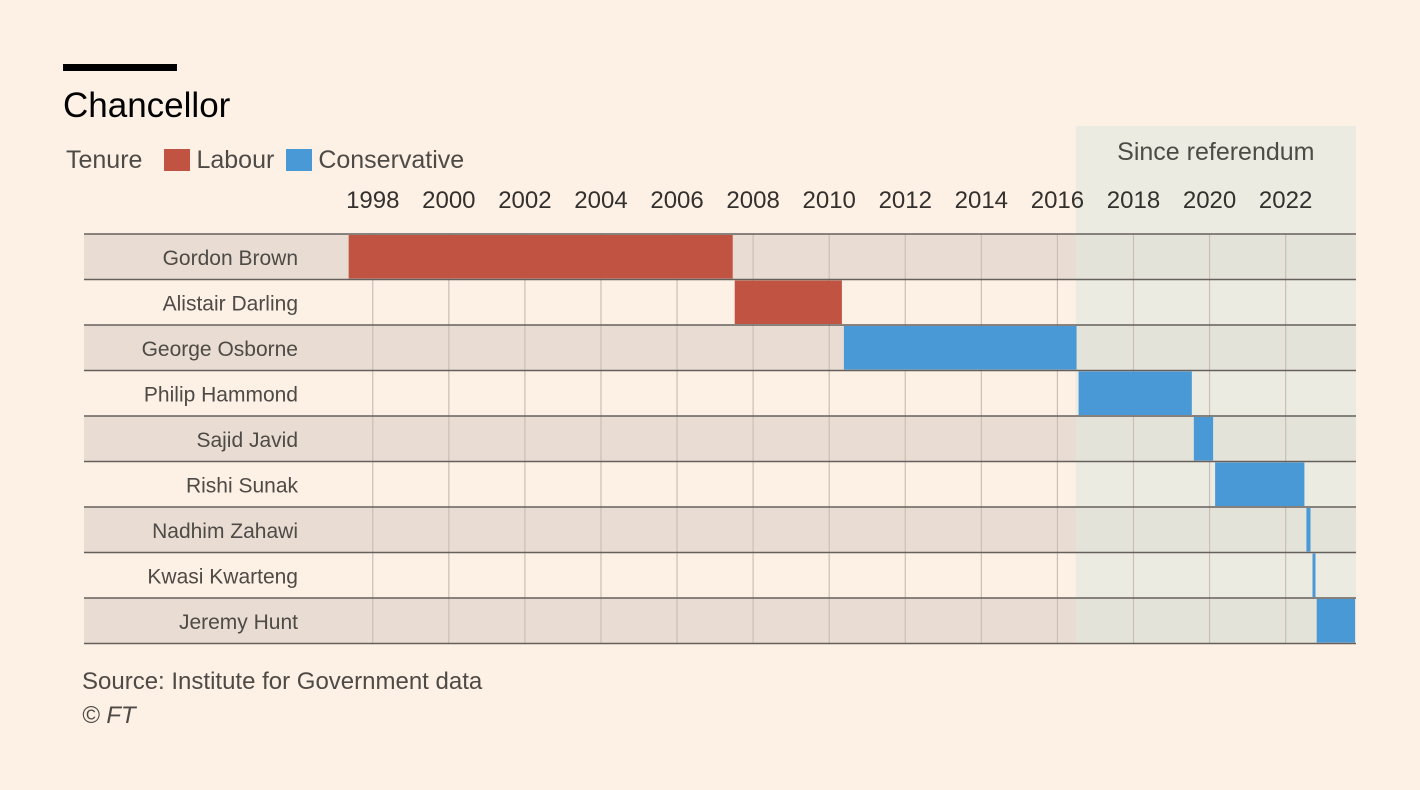  I want to click on row-label: Philip Hammond, so click(221, 394).